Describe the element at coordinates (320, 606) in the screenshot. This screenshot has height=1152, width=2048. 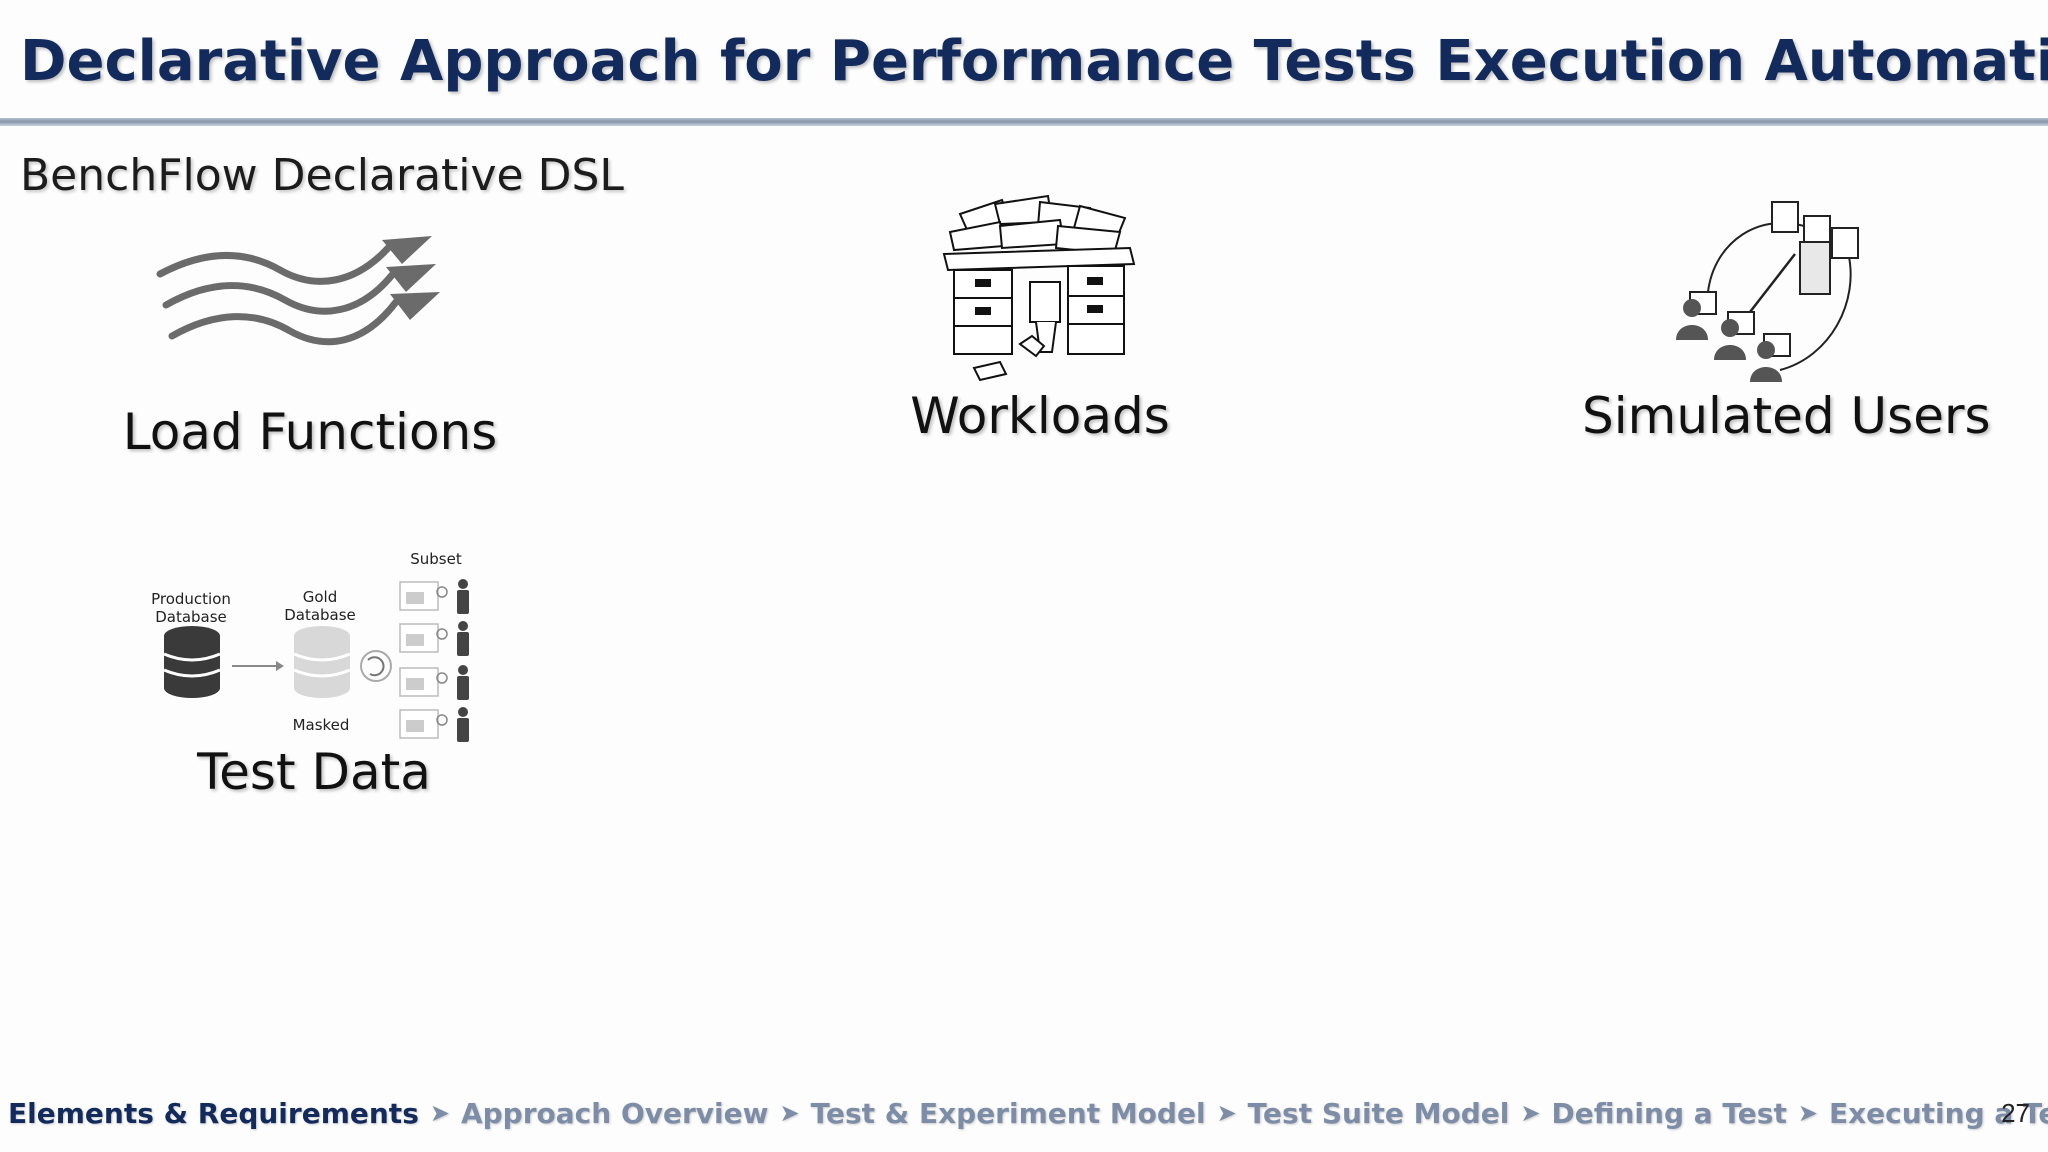
I see `gold-database-label: Gold Database` at that location.